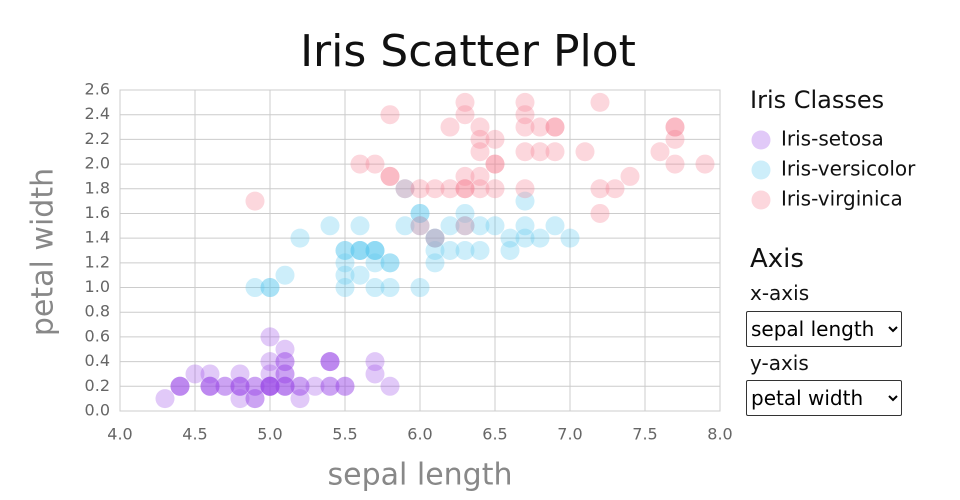 This screenshot has width=960, height=500. What do you see at coordinates (419, 475) in the screenshot?
I see `x-axis-label: sepal length` at bounding box center [419, 475].